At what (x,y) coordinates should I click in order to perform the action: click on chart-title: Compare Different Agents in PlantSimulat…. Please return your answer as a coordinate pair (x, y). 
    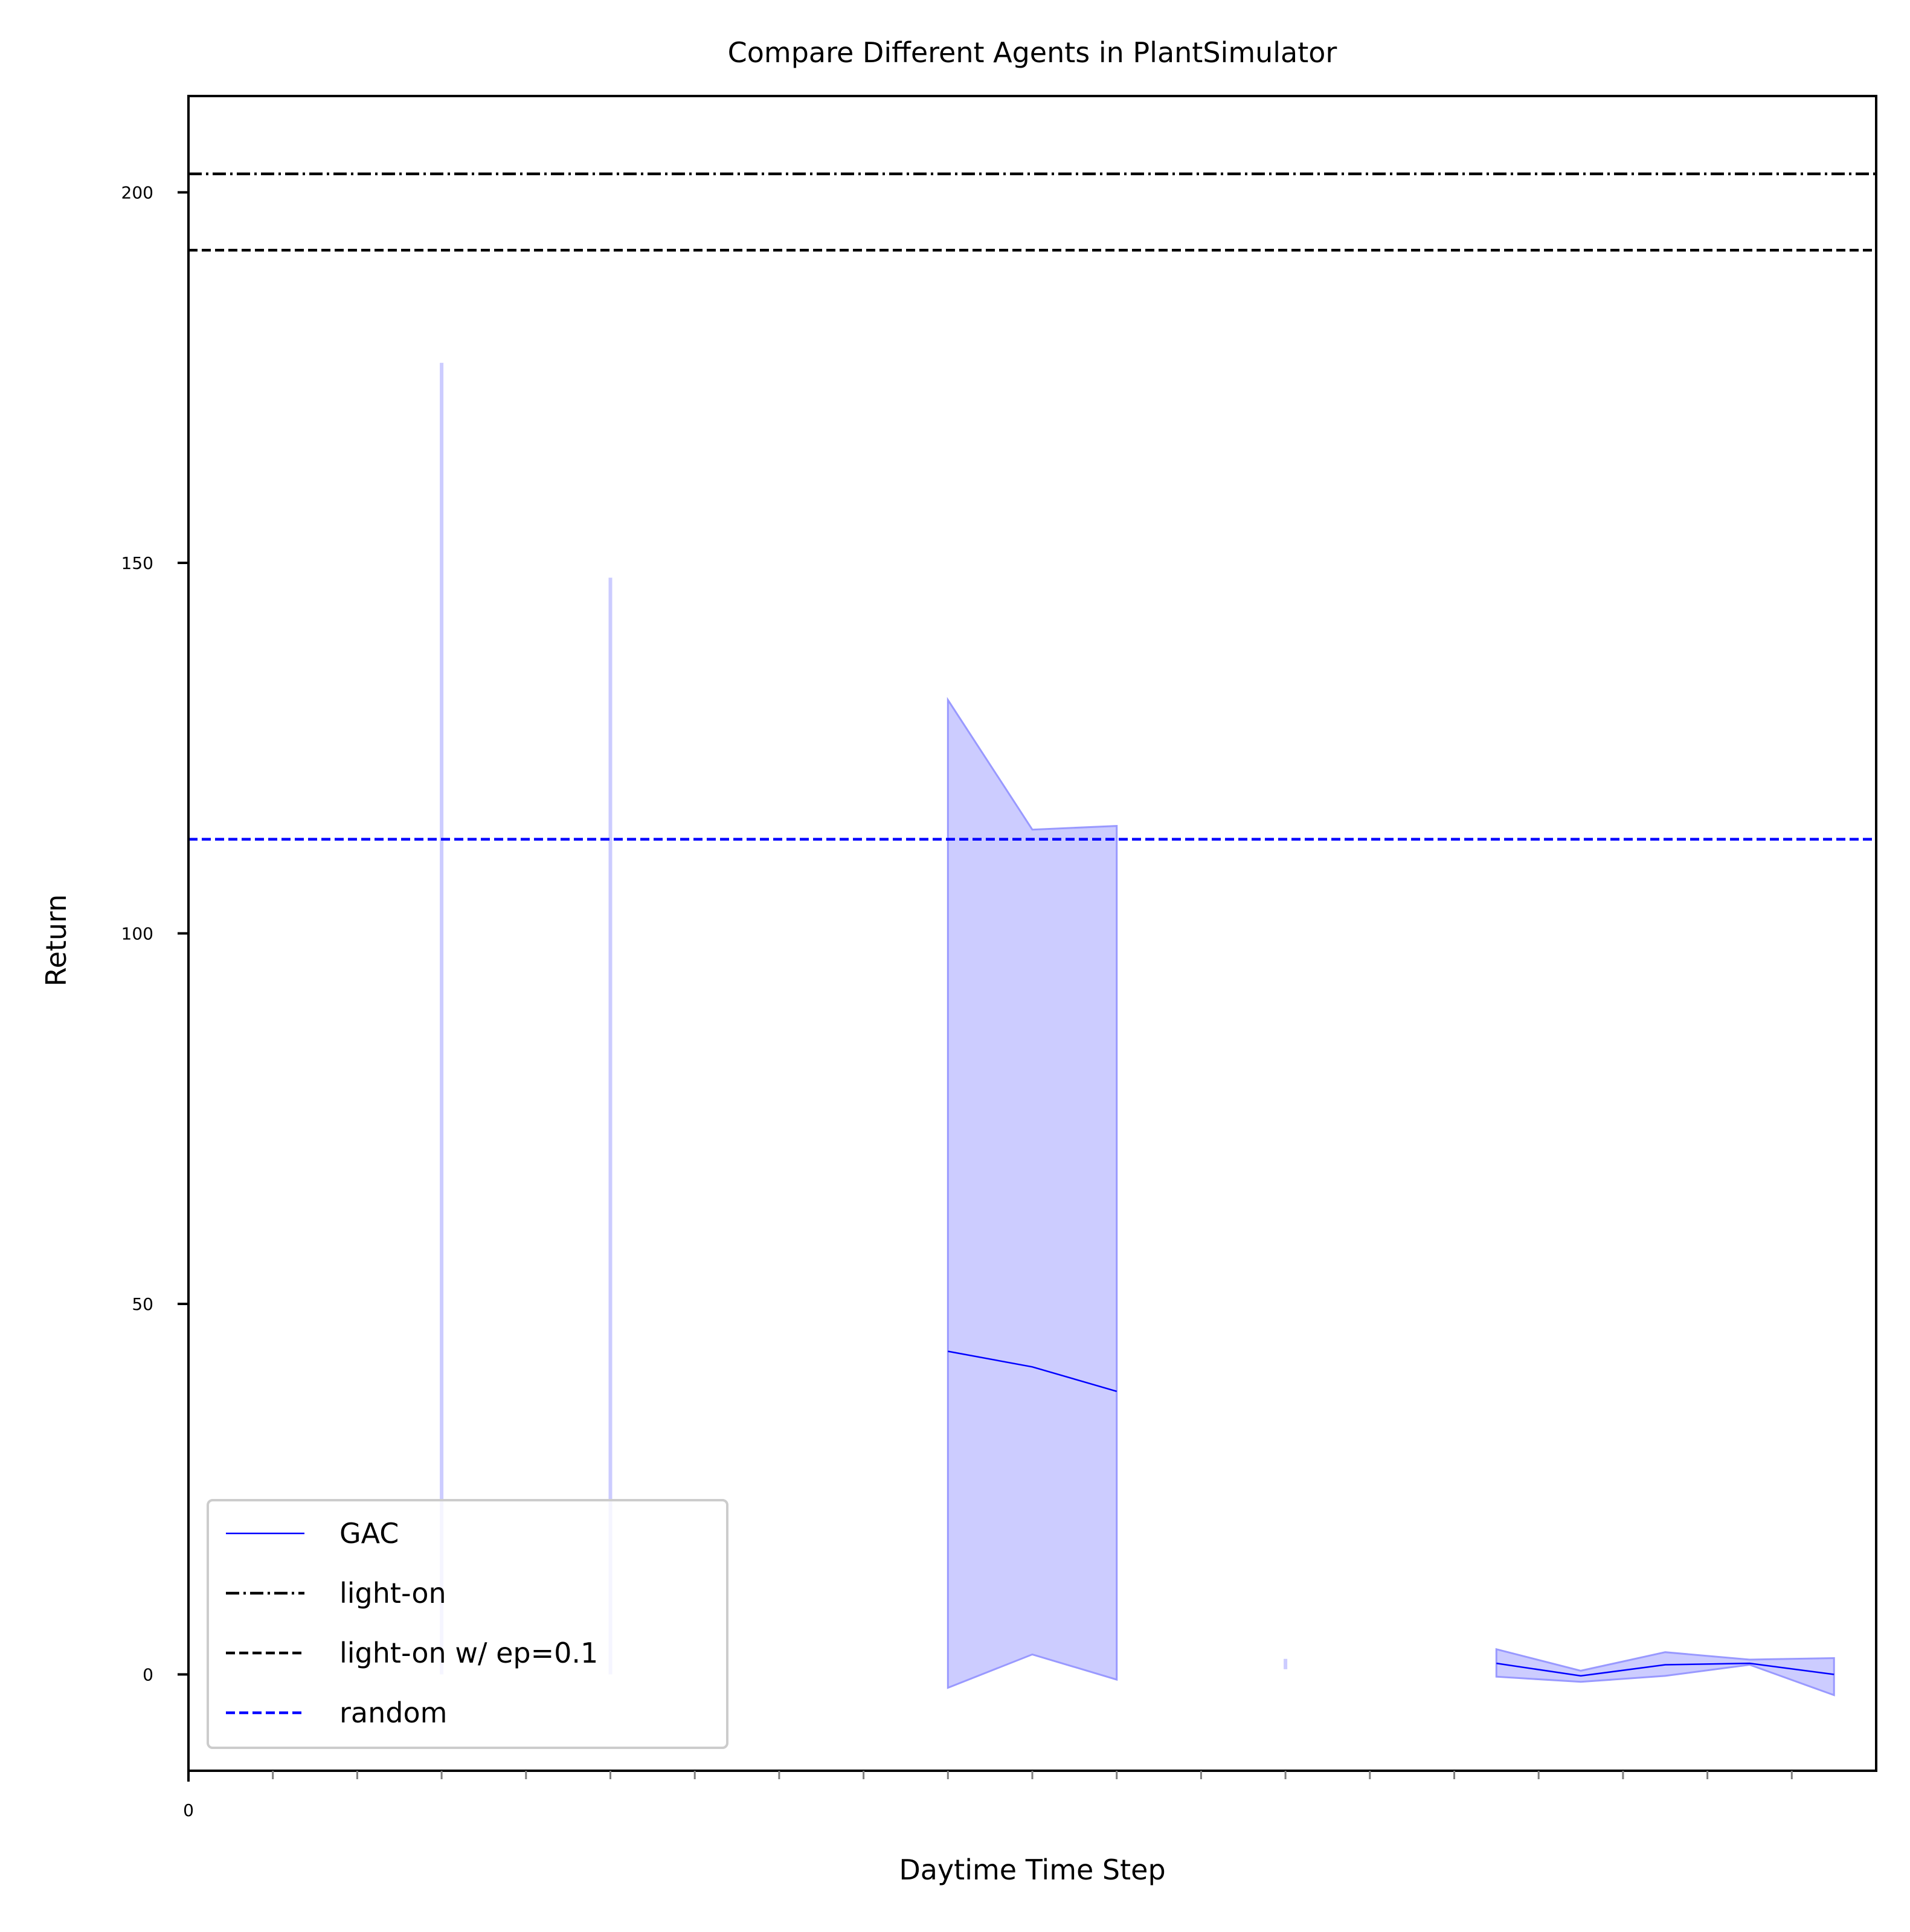
    Looking at the image, I should click on (1032, 52).